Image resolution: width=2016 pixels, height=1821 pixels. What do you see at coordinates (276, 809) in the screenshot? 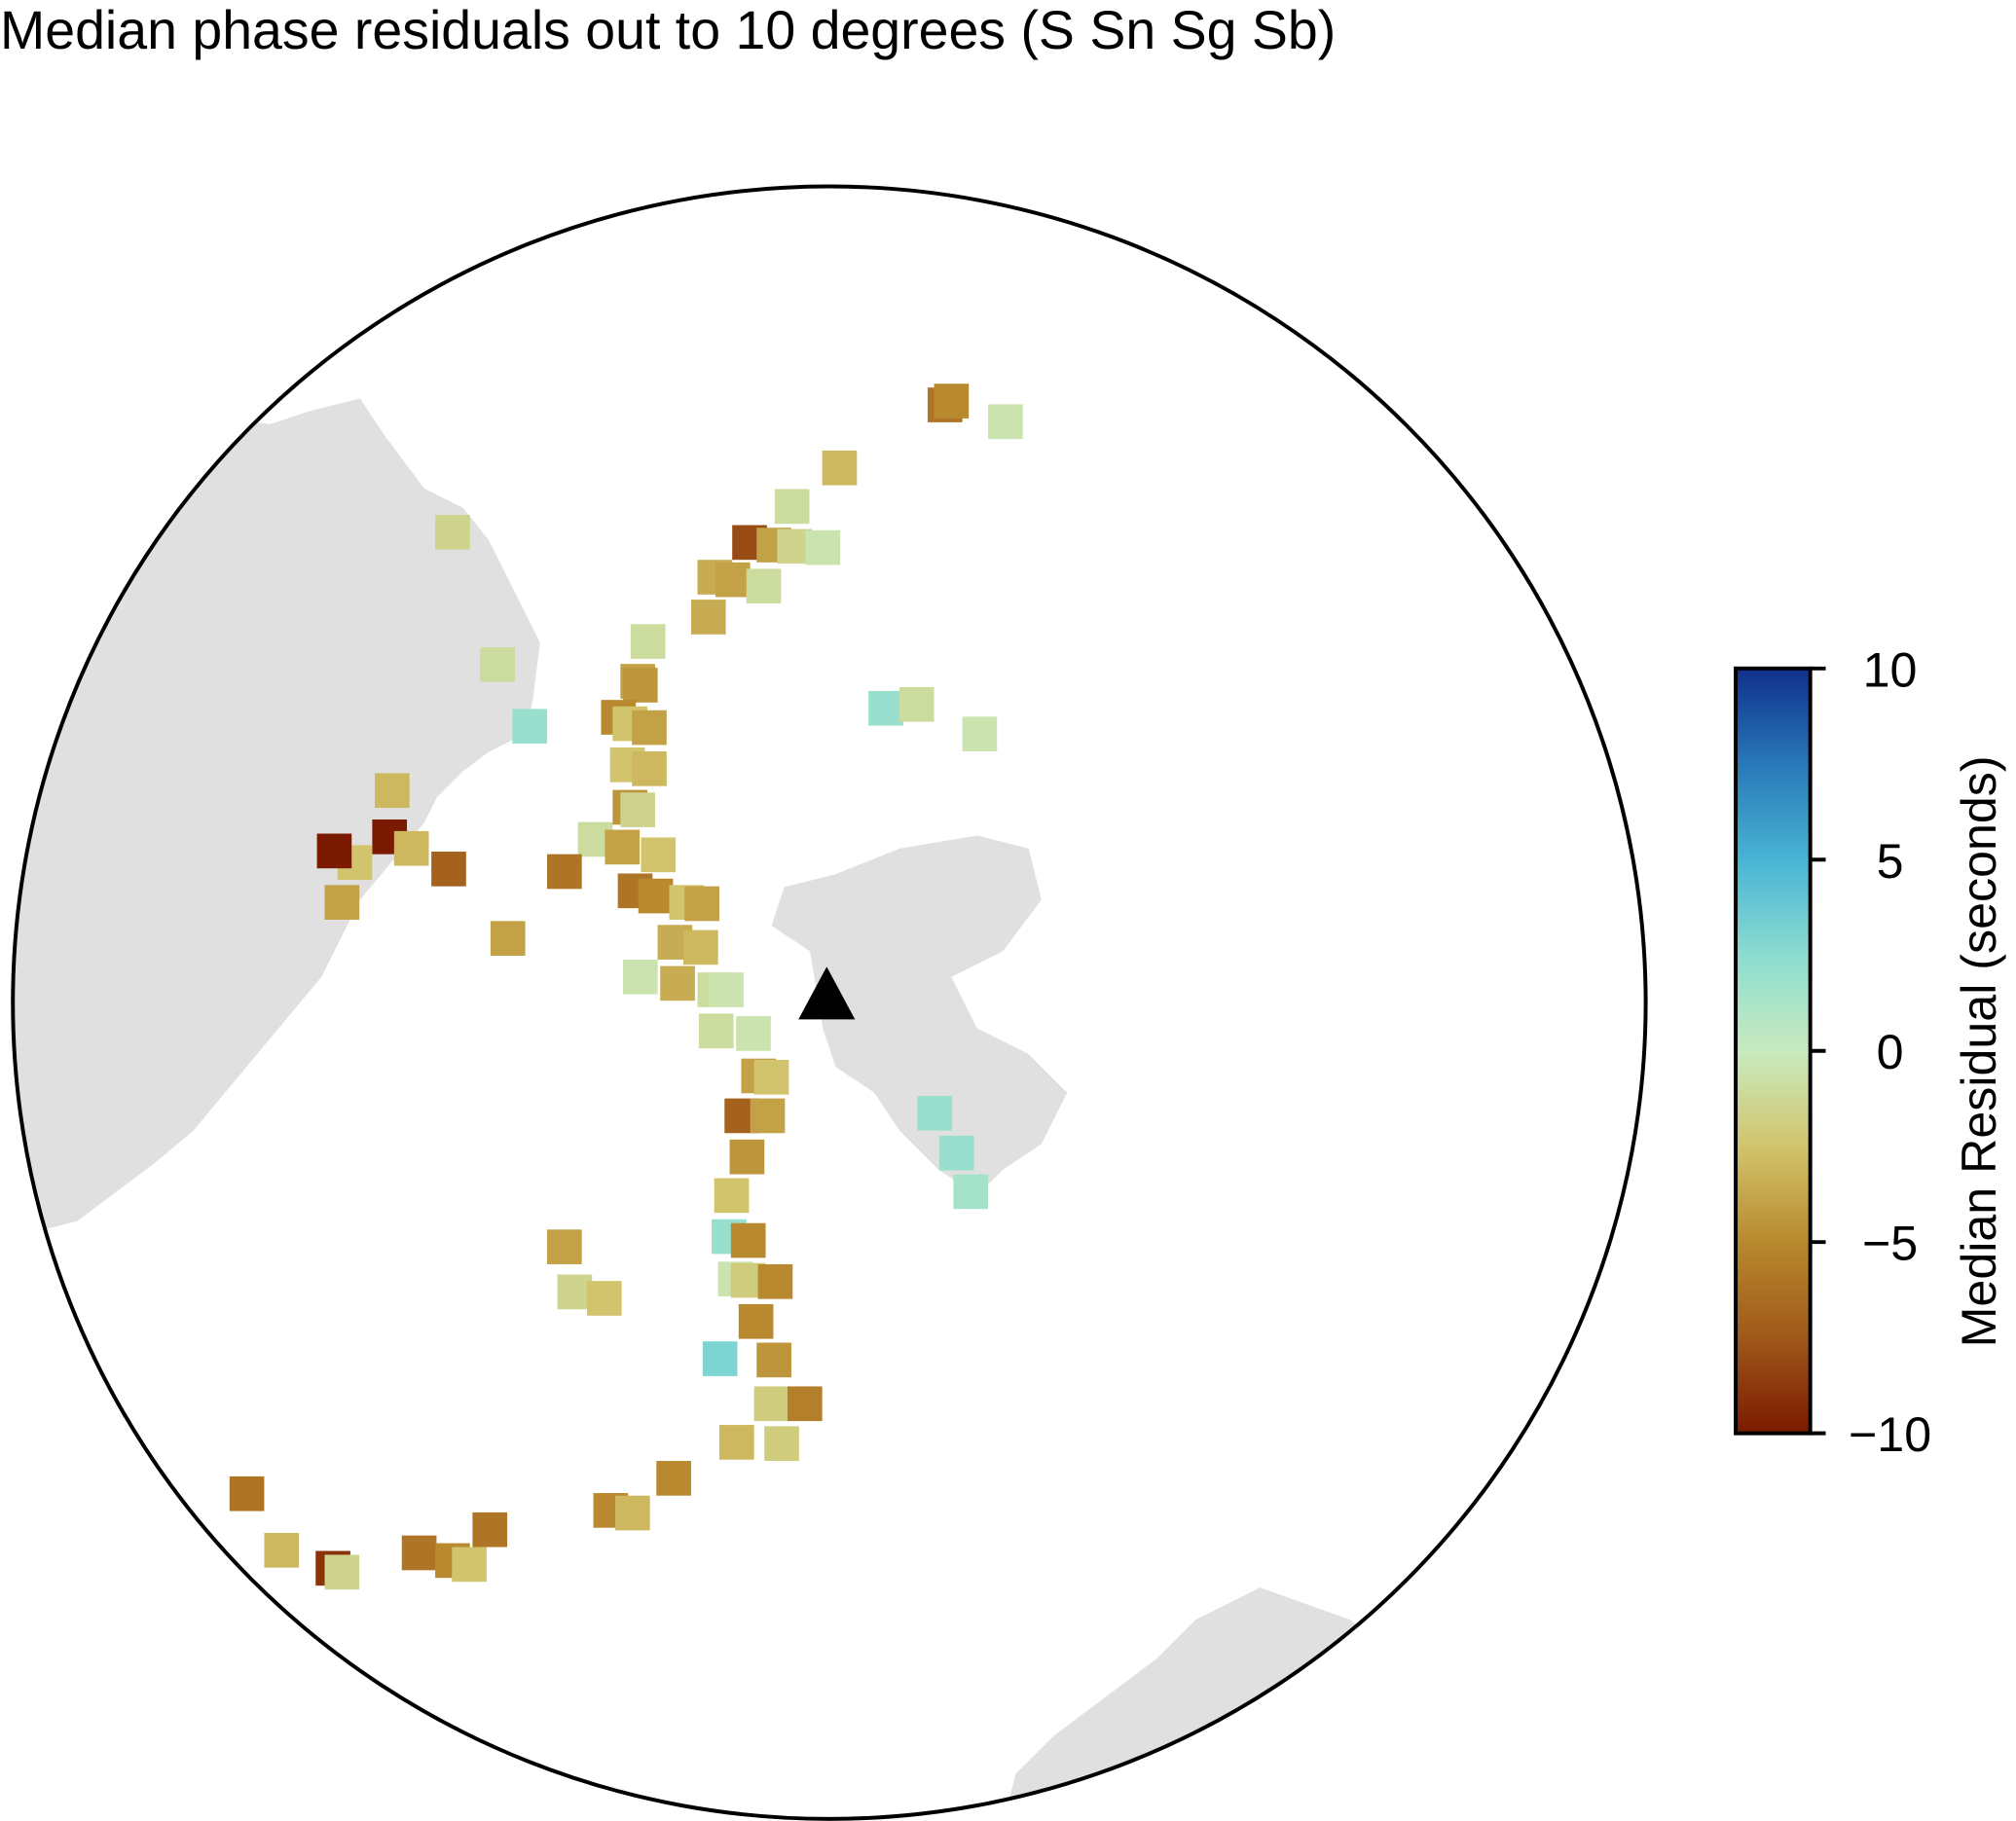
I see `greenland` at bounding box center [276, 809].